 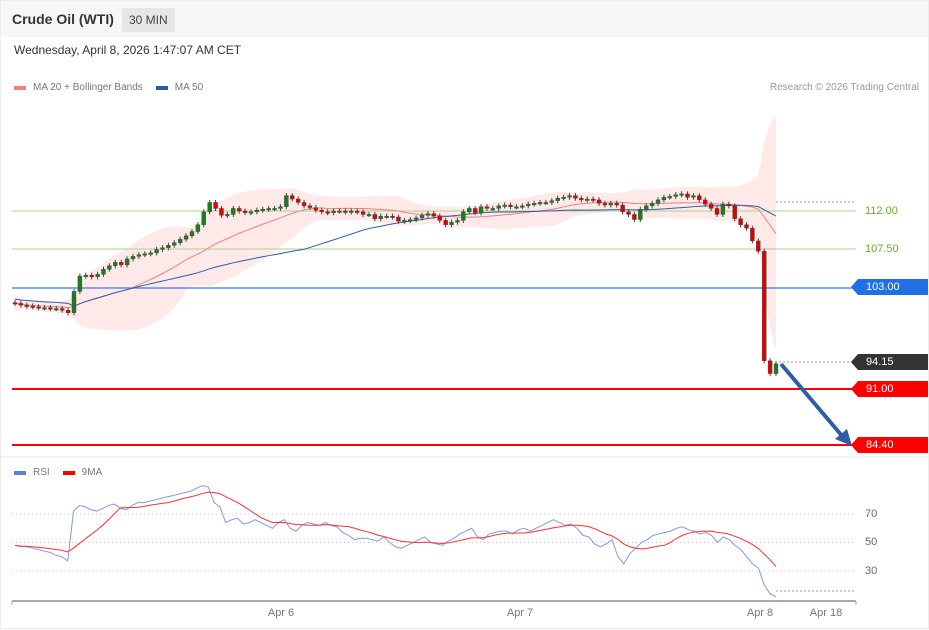 I want to click on rsi-level-50: 50, so click(x=871, y=542).